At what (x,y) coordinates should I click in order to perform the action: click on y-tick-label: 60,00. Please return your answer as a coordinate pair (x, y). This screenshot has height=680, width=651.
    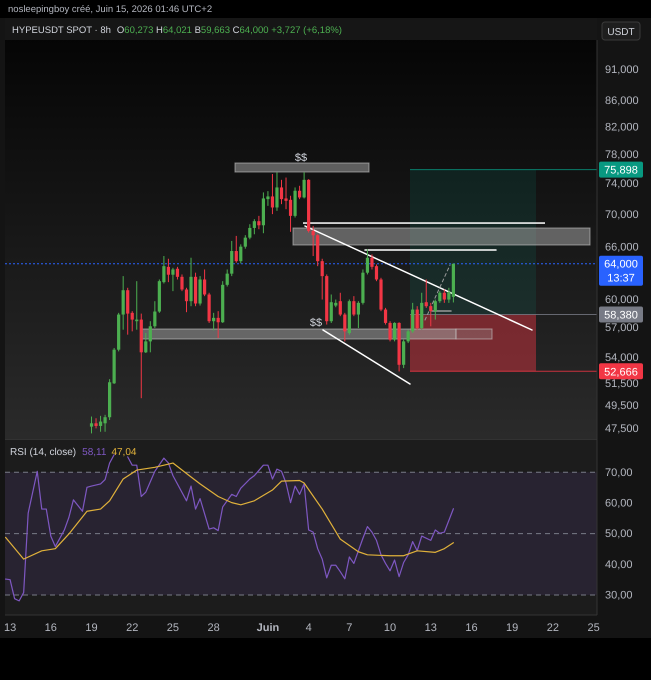
    Looking at the image, I should click on (619, 503).